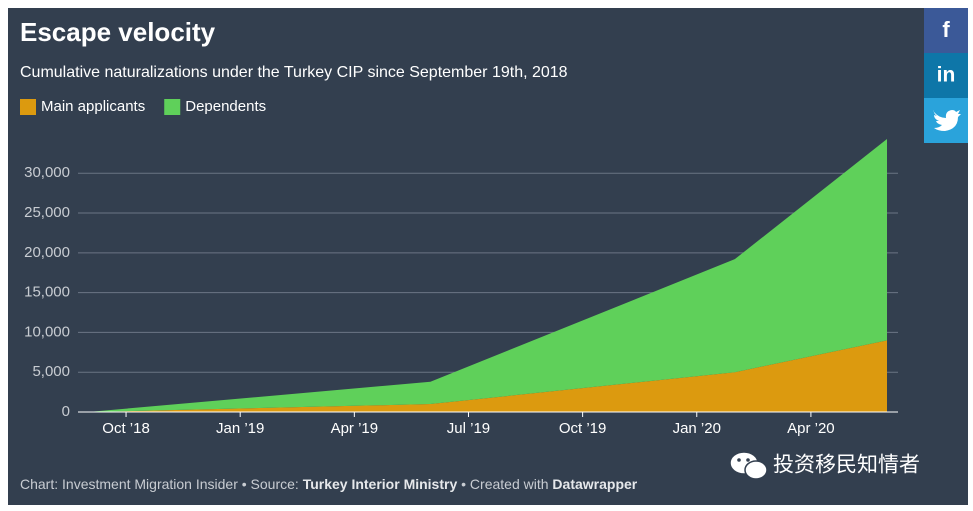  What do you see at coordinates (380, 484) in the screenshot?
I see `footer-source: Turkey Interior Ministry` at bounding box center [380, 484].